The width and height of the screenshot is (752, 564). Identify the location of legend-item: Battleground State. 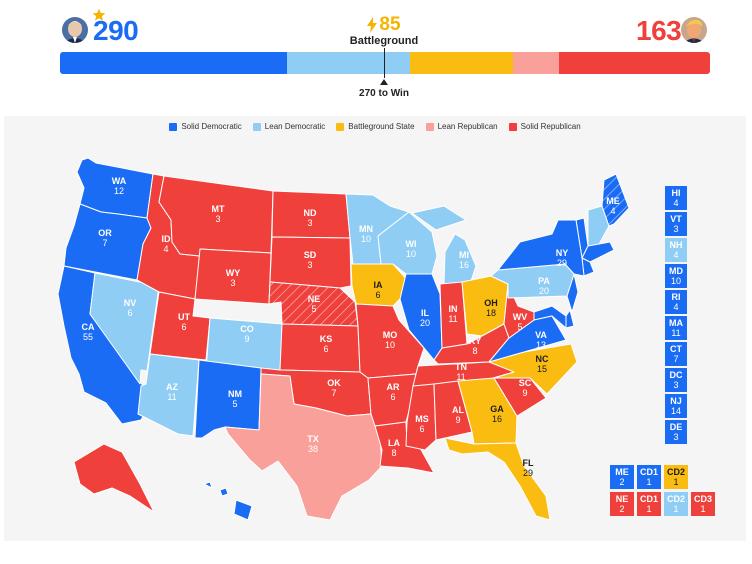
(375, 126).